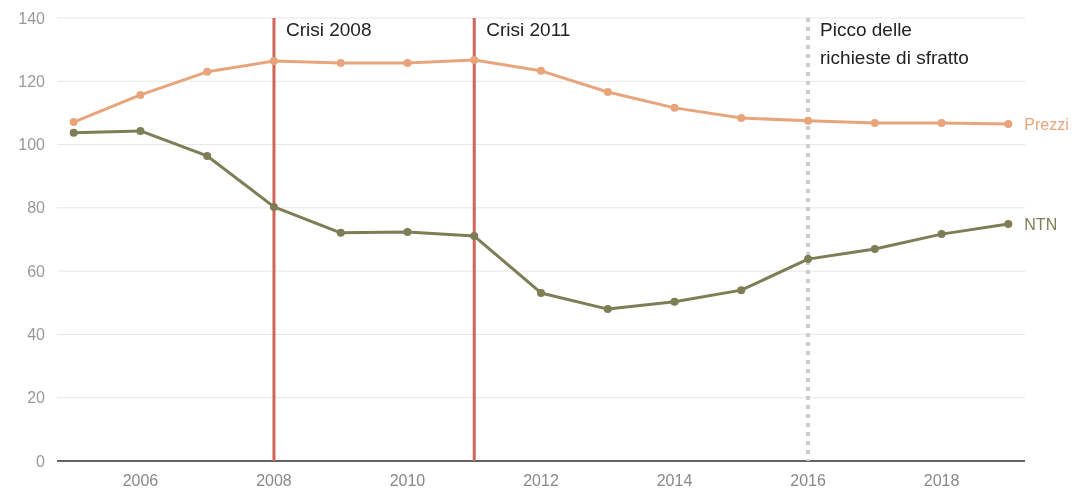 The width and height of the screenshot is (1089, 497). Describe the element at coordinates (894, 43) in the screenshot. I see `ref-line-label: Picco delle richieste di sfratto` at that location.